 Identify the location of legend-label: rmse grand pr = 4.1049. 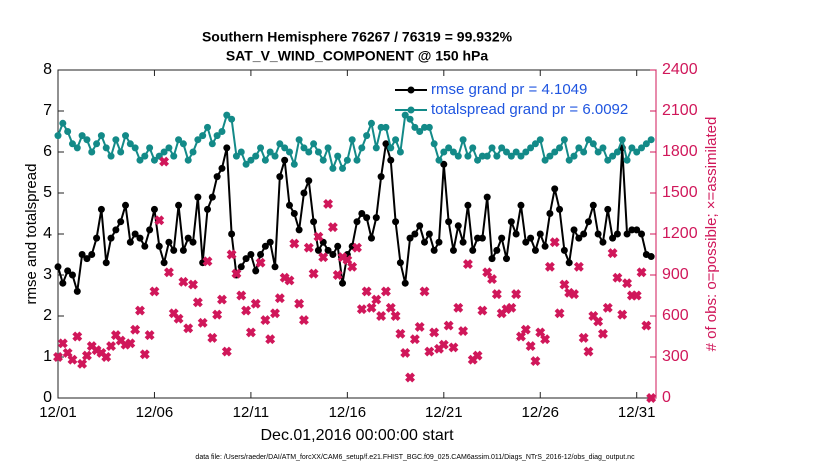
(509, 89).